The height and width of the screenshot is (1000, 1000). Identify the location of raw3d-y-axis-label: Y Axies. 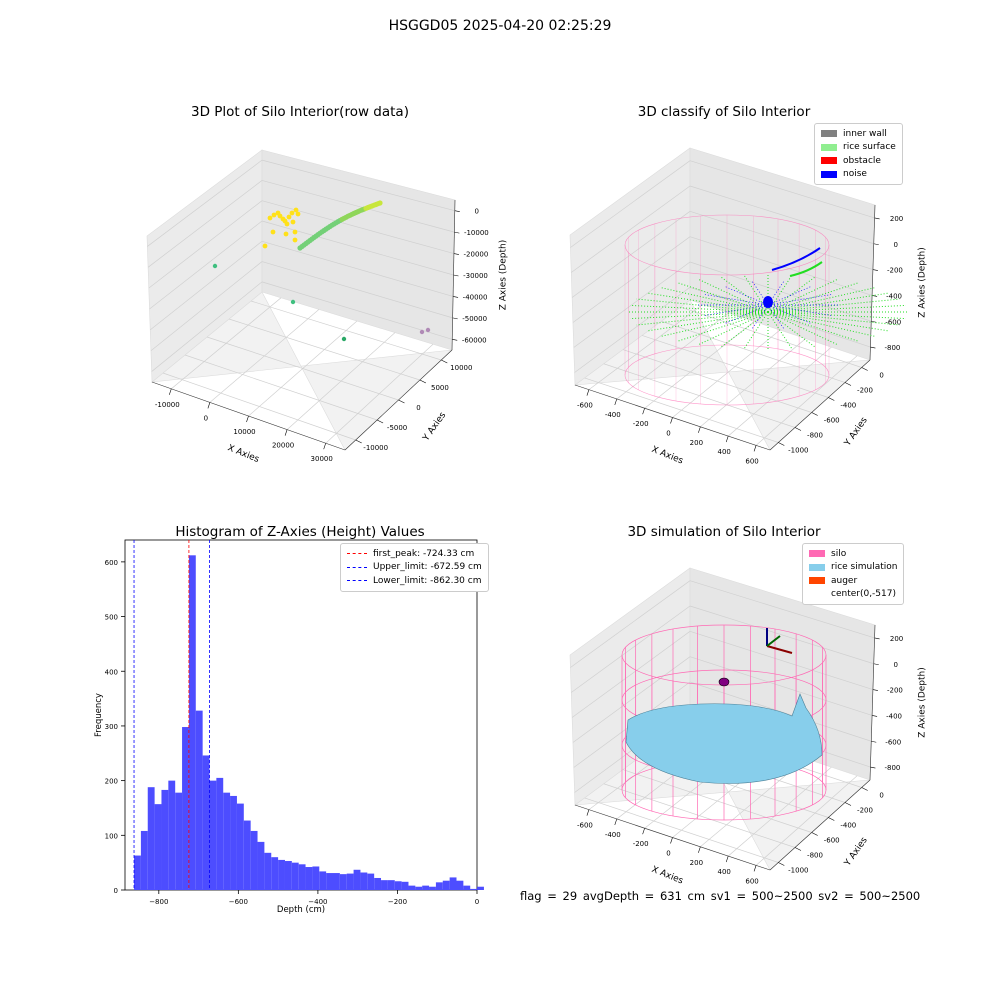
(435, 426).